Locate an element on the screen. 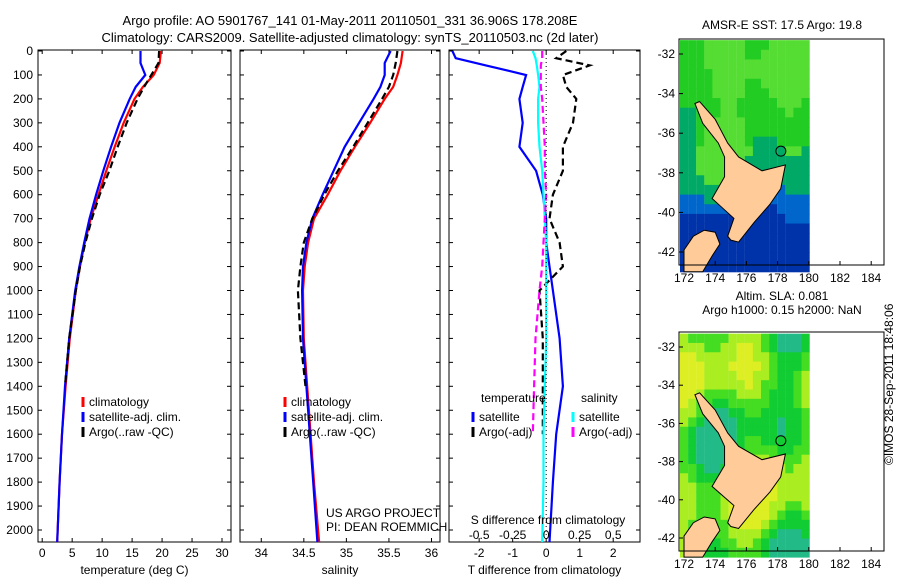 This screenshot has width=900, height=585. x-tick-label: 0 is located at coordinates (42, 553).